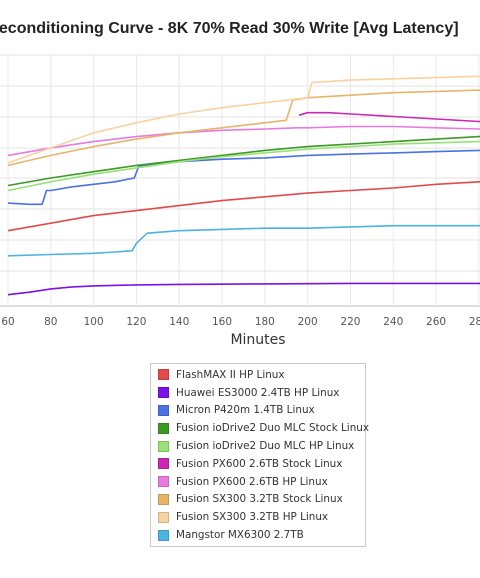 The width and height of the screenshot is (480, 578). I want to click on legend-item: Mangstor MX6300 2.7TB, so click(258, 535).